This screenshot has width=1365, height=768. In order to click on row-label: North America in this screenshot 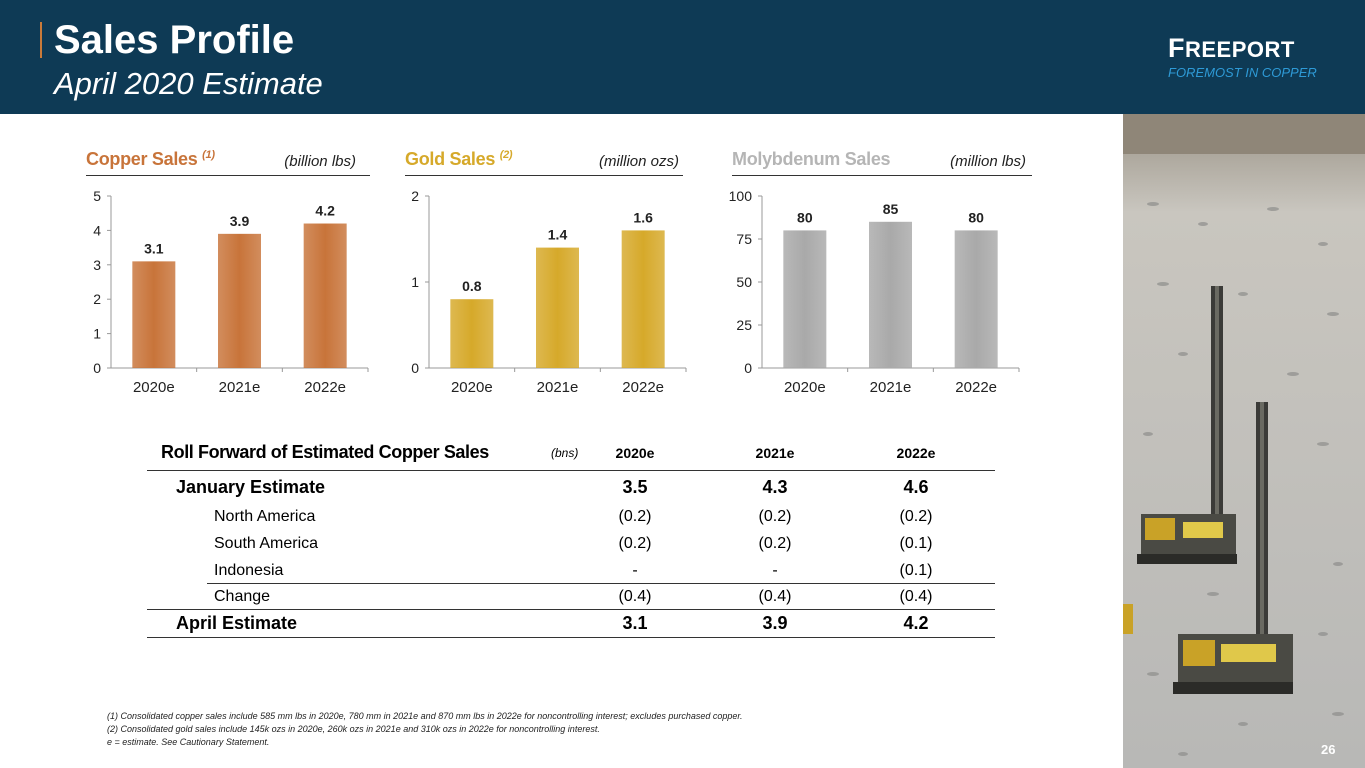, I will do `click(265, 516)`.